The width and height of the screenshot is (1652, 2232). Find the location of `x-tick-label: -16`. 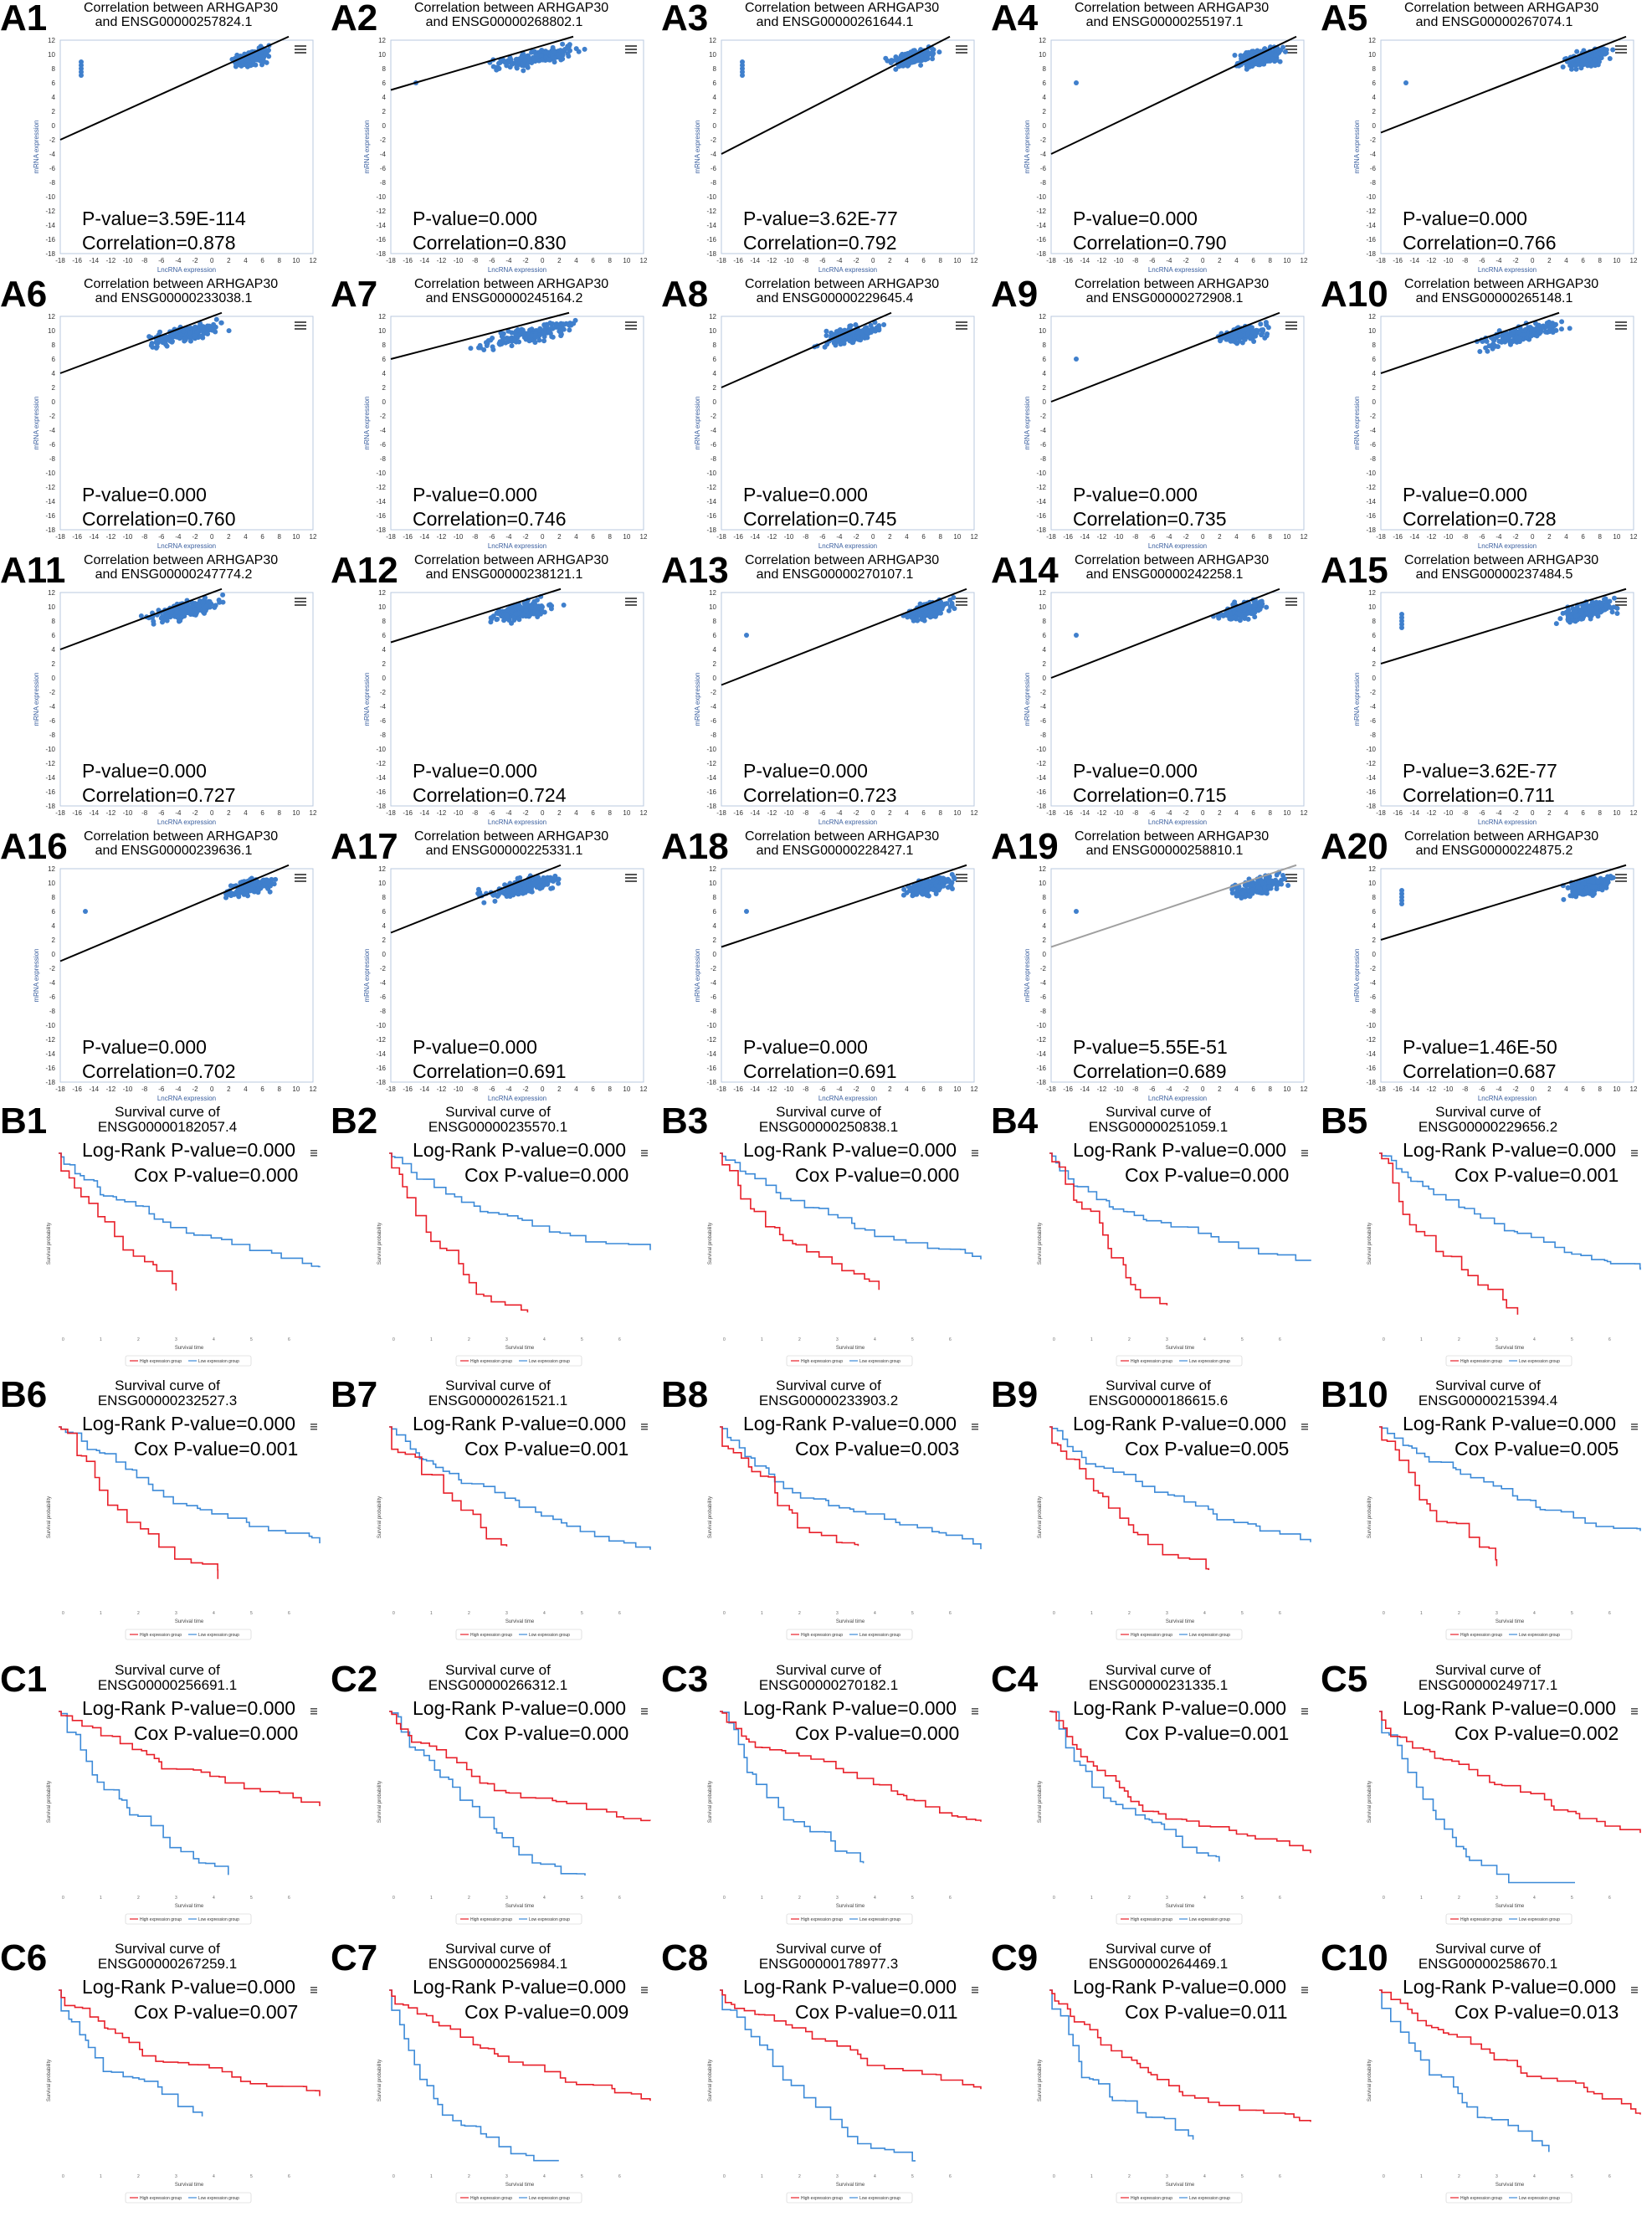

x-tick-label: -16 is located at coordinates (77, 537).